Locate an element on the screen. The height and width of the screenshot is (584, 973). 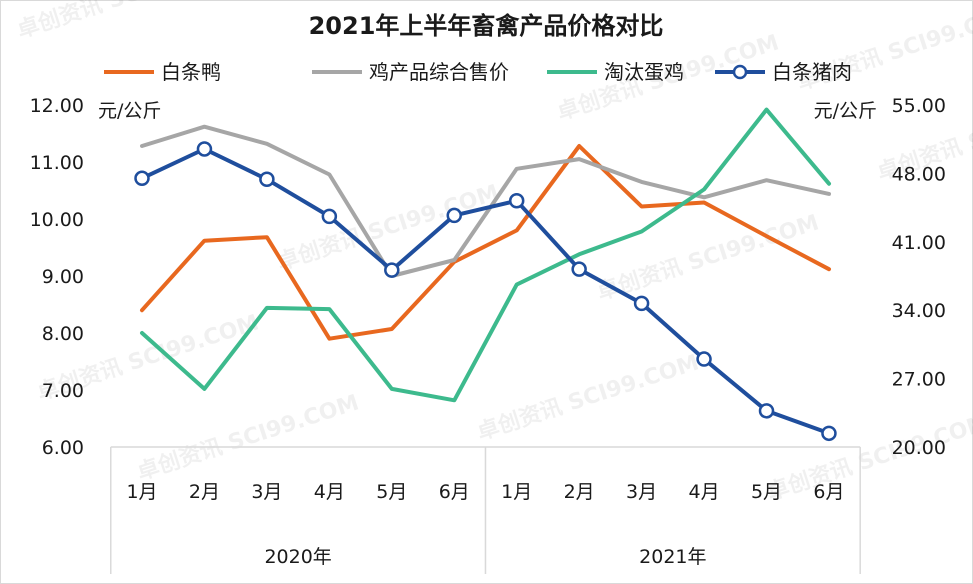
legend-label: 白条猪肉 is located at coordinates (812, 72).